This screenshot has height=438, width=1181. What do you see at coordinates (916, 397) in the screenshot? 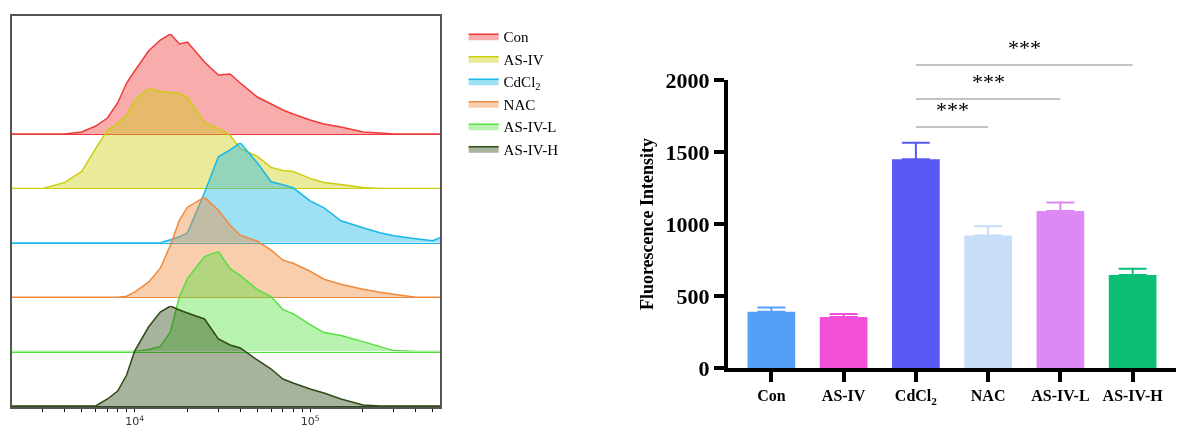
I see `x-tick-label: CdCl$_{2}$` at bounding box center [916, 397].